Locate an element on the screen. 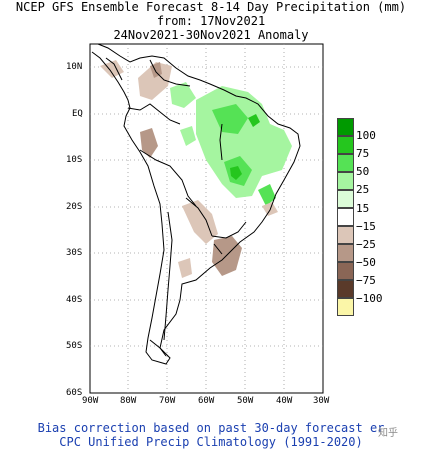  lat-label: 10N is located at coordinates (74, 67).